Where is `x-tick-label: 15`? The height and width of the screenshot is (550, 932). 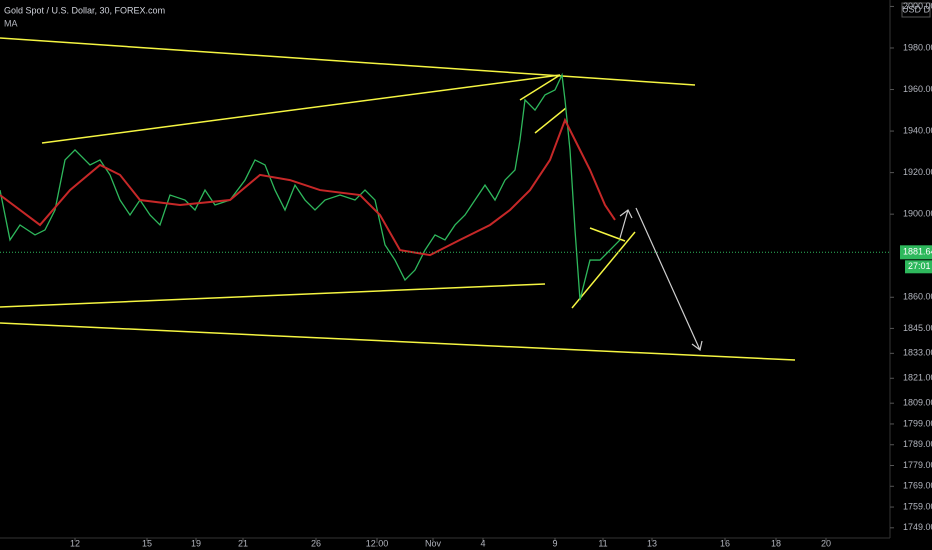 x-tick-label: 15 is located at coordinates (147, 543).